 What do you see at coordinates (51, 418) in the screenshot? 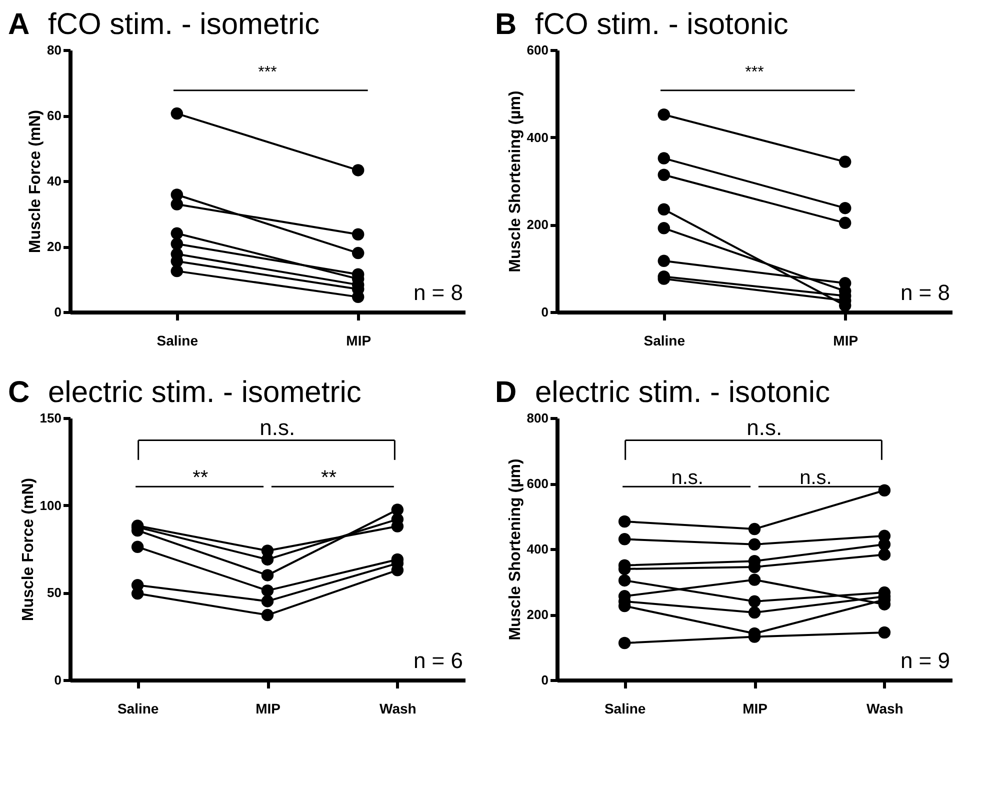
I see `y-tick-label: 150` at bounding box center [51, 418].